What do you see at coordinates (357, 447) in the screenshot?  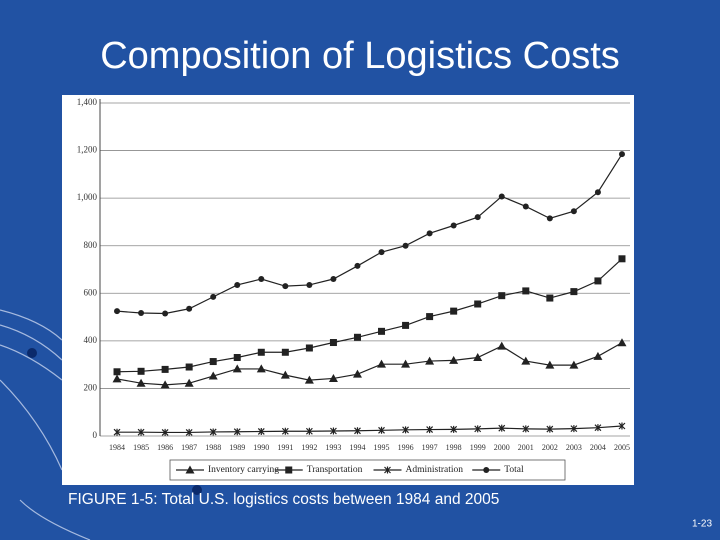 I see `x-tick-label: 1994` at bounding box center [357, 447].